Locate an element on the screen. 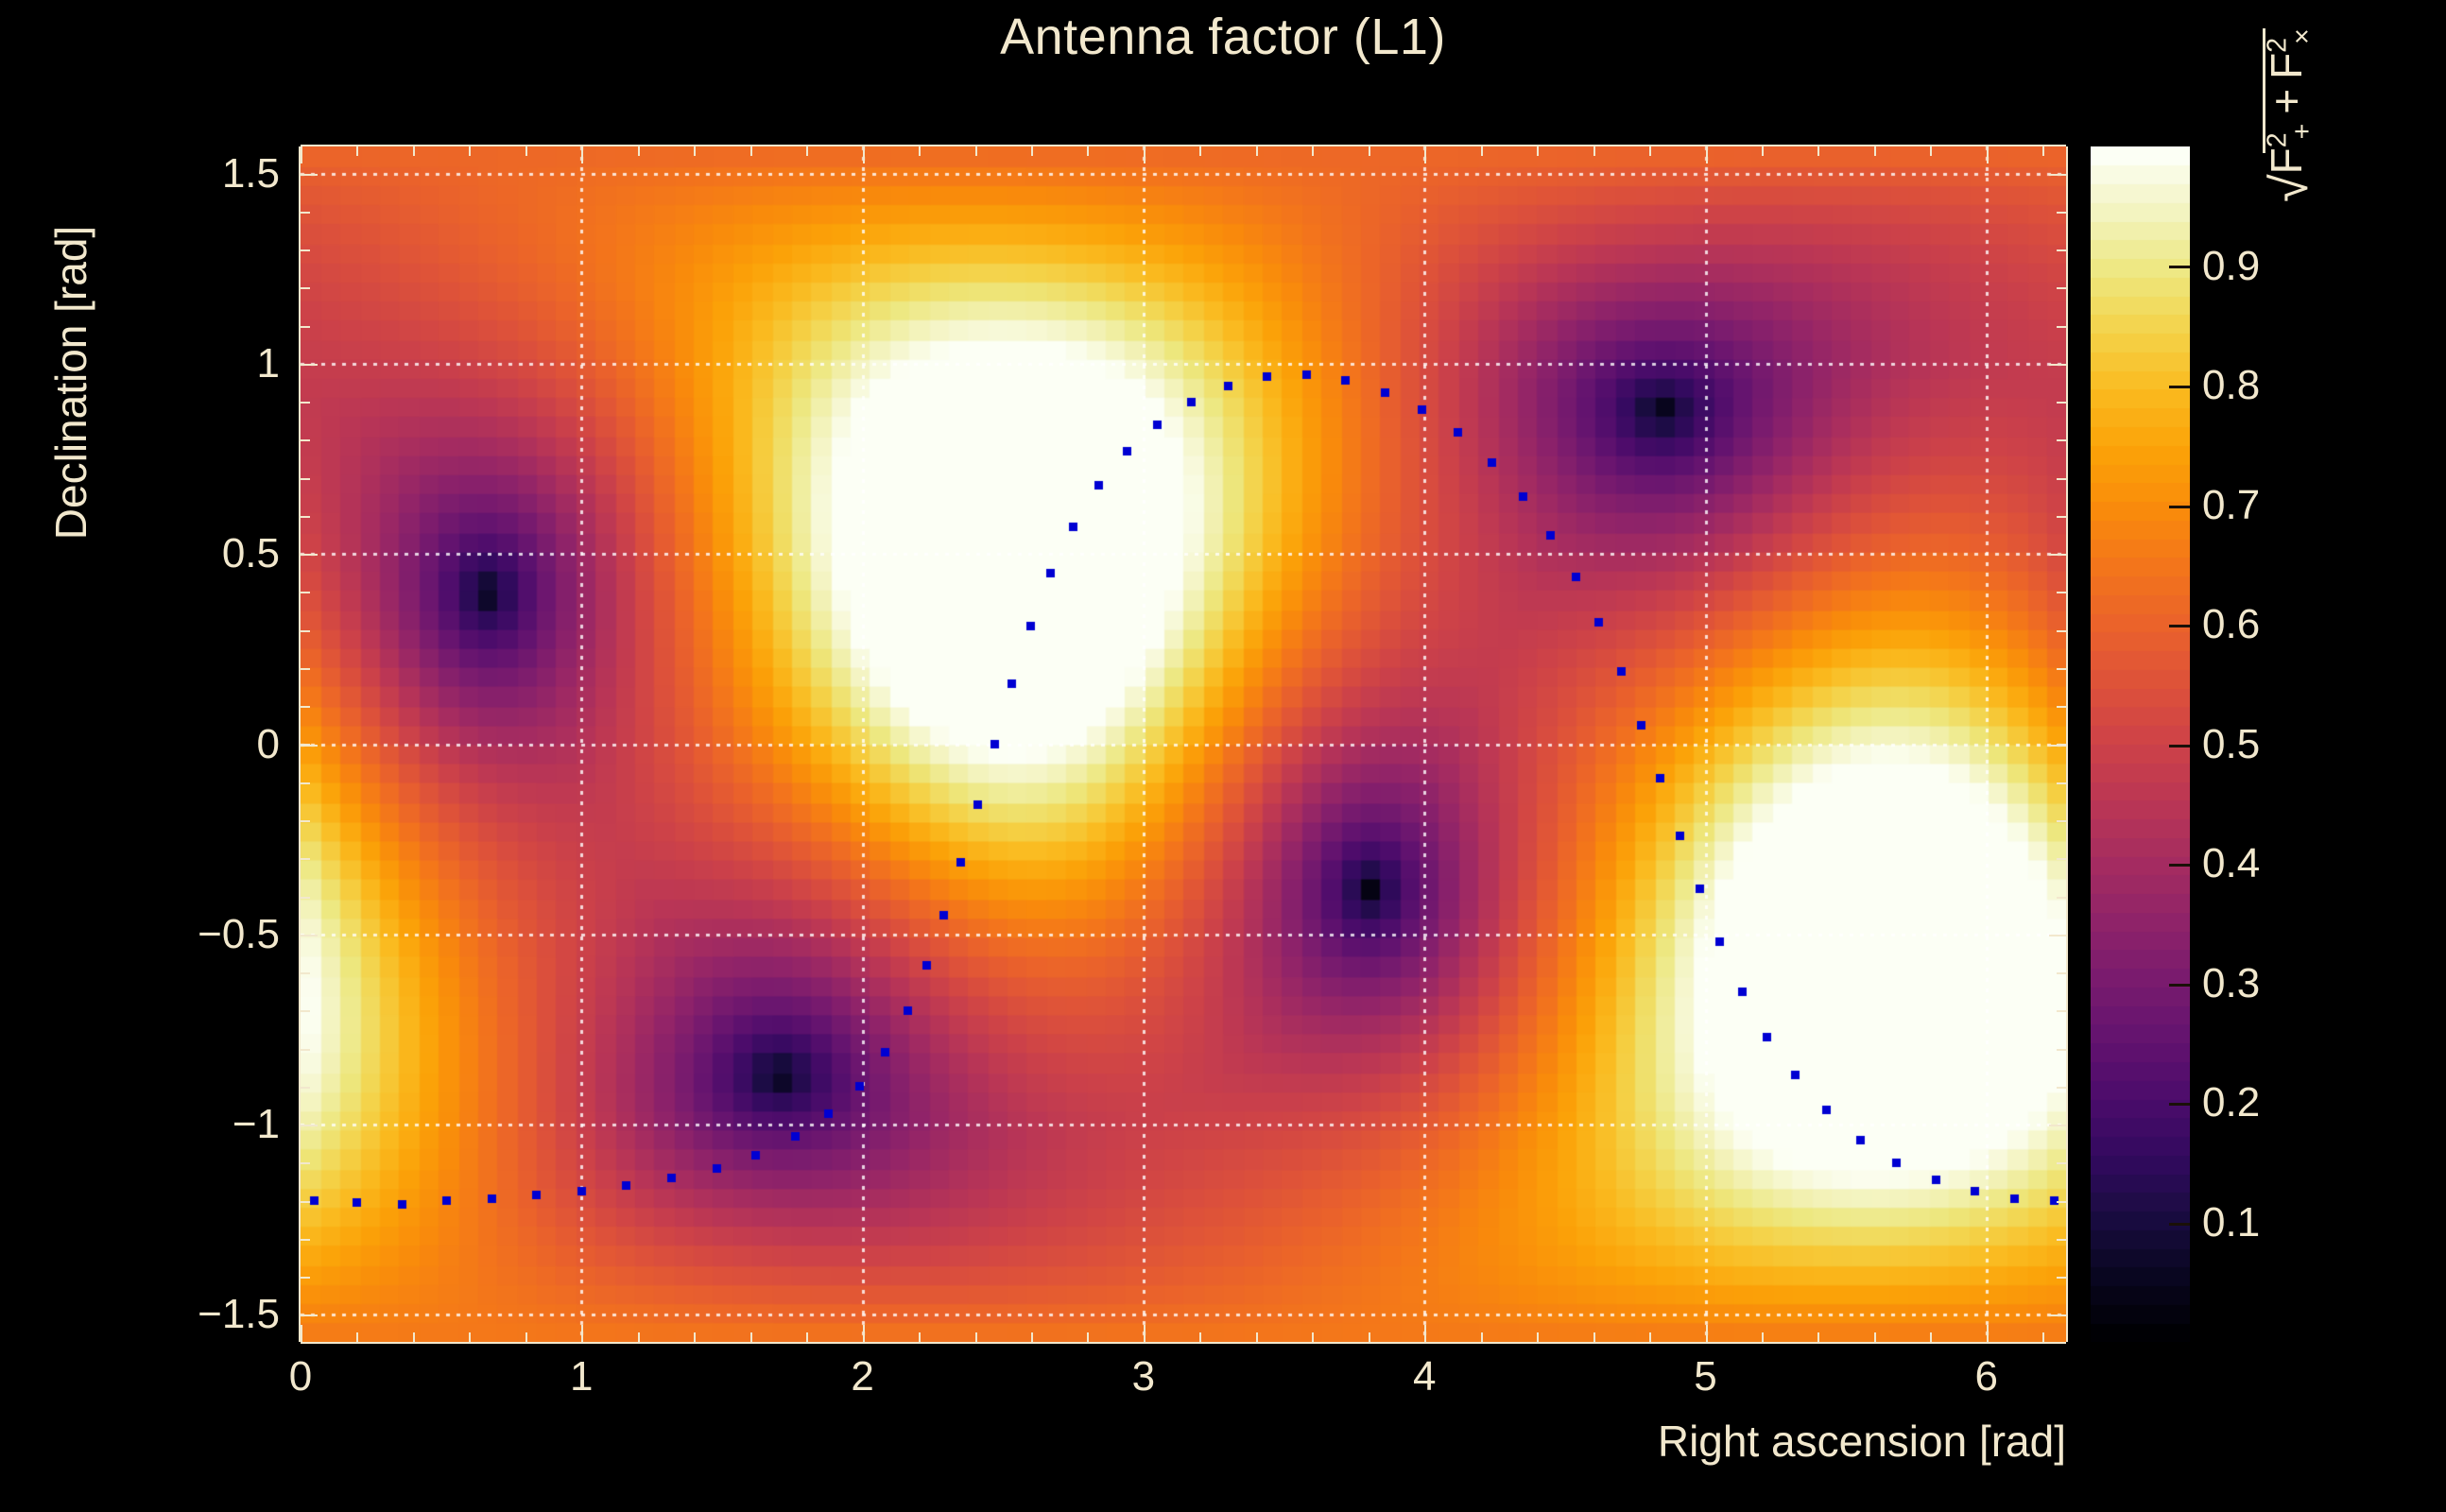  radical-sign-icon: √ is located at coordinates (2290, 188).